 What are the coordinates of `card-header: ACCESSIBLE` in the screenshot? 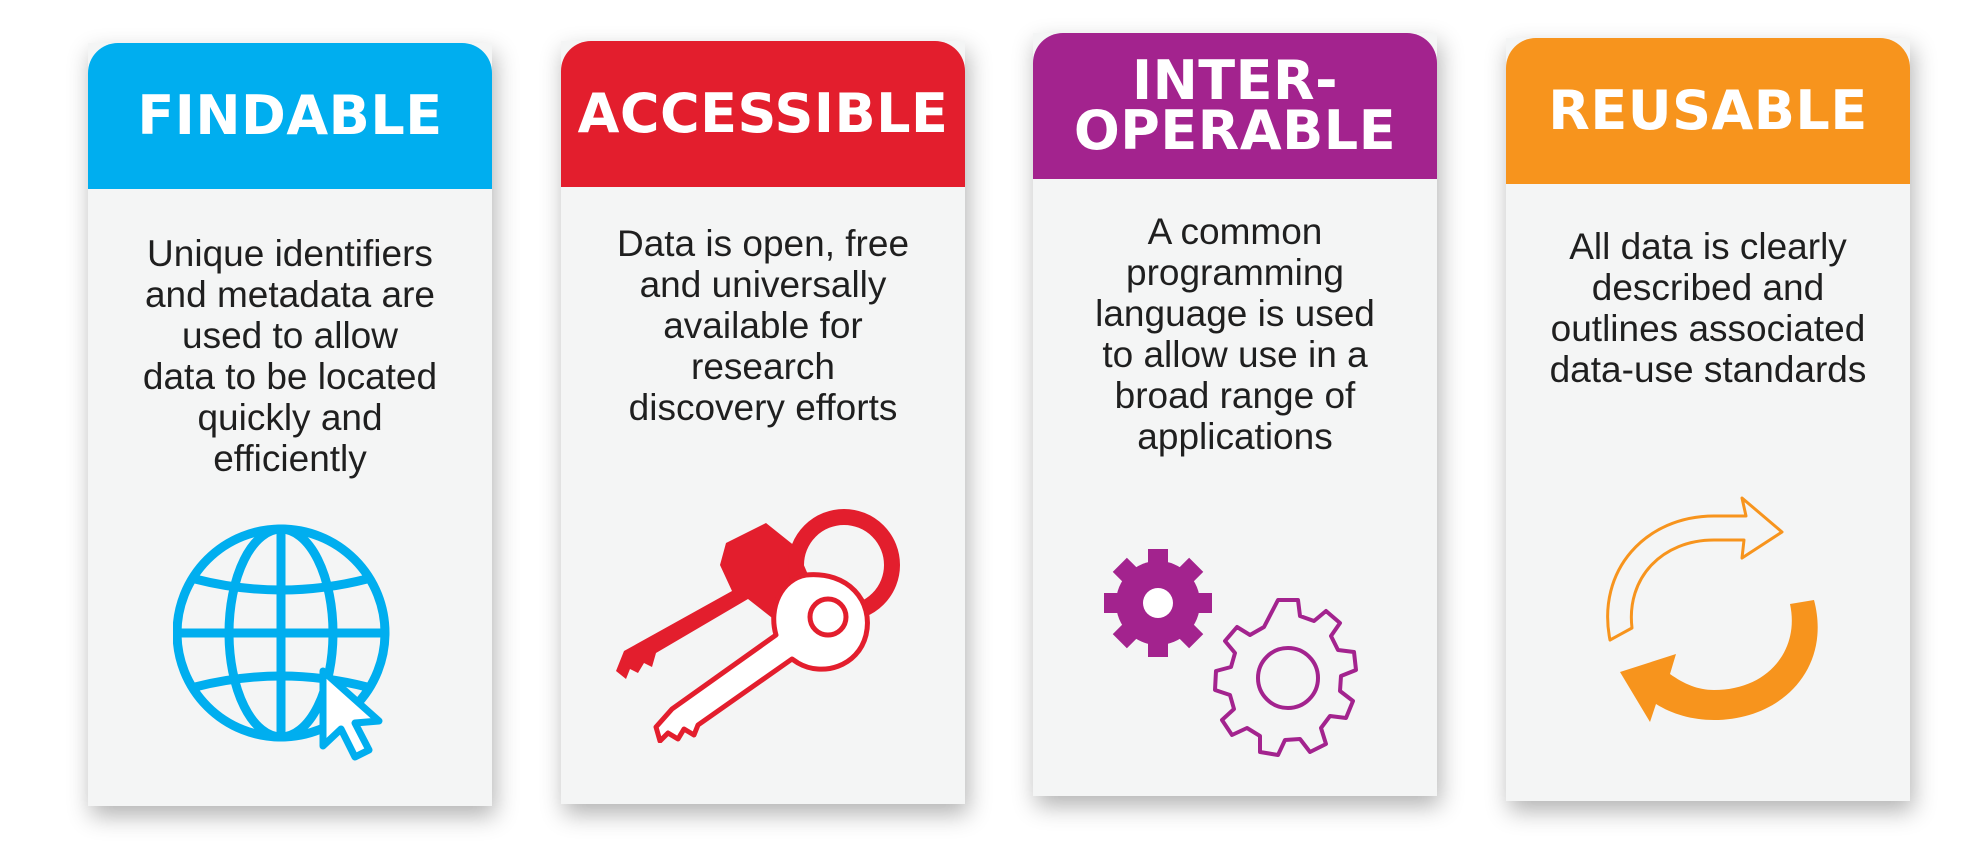 It's located at (763, 114).